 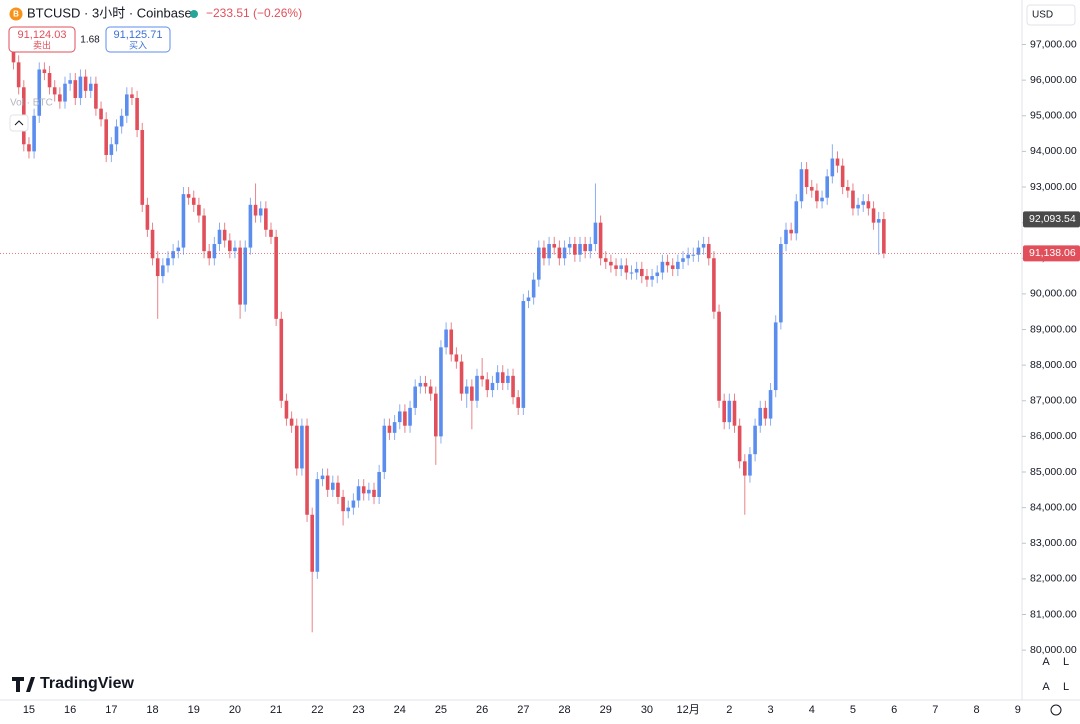 I want to click on sell-button, so click(x=42, y=39).